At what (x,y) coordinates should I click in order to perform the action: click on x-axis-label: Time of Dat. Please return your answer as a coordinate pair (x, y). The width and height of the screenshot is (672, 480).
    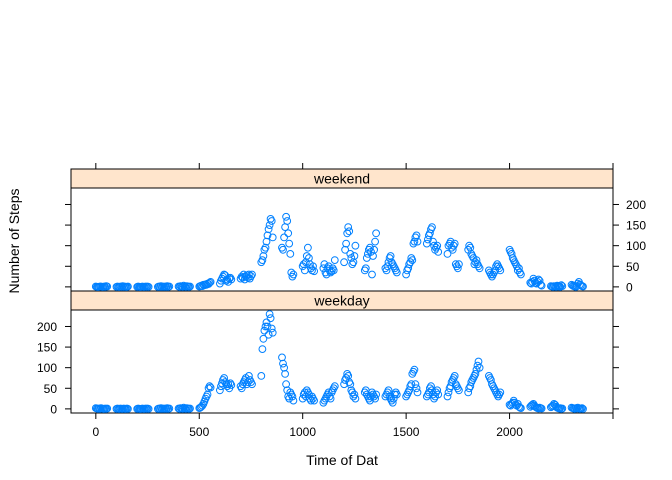
    Looking at the image, I should click on (342, 460).